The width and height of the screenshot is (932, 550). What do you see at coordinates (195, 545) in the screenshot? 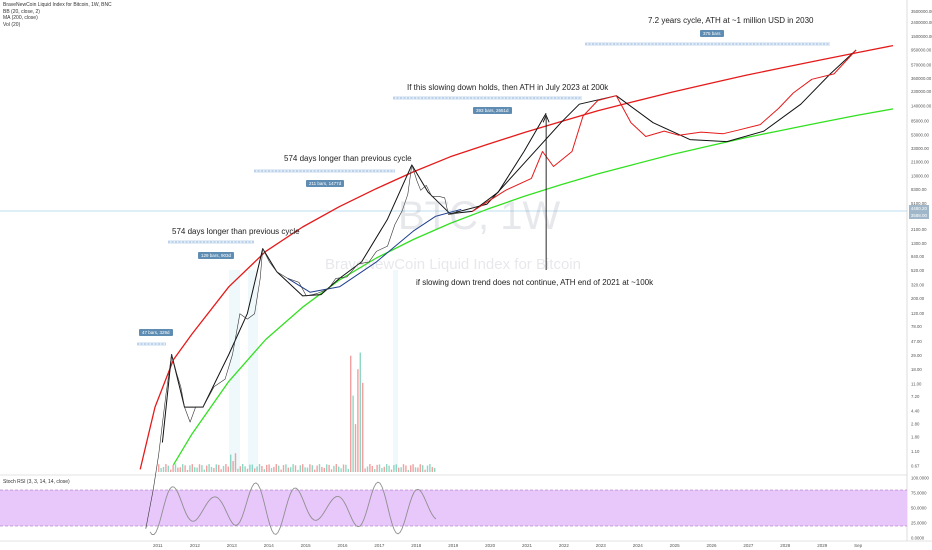
I see `x-tick-label: 2012` at bounding box center [195, 545].